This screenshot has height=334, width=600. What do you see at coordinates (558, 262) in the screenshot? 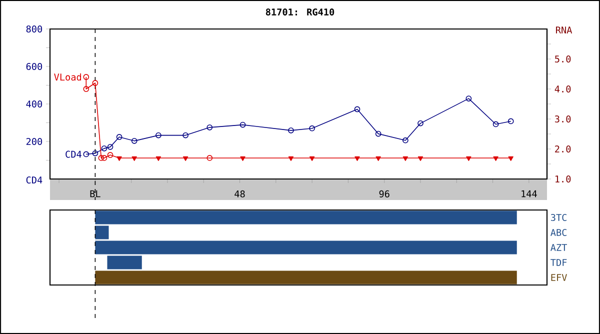
I see `y-tick-label: TDF` at bounding box center [558, 262].